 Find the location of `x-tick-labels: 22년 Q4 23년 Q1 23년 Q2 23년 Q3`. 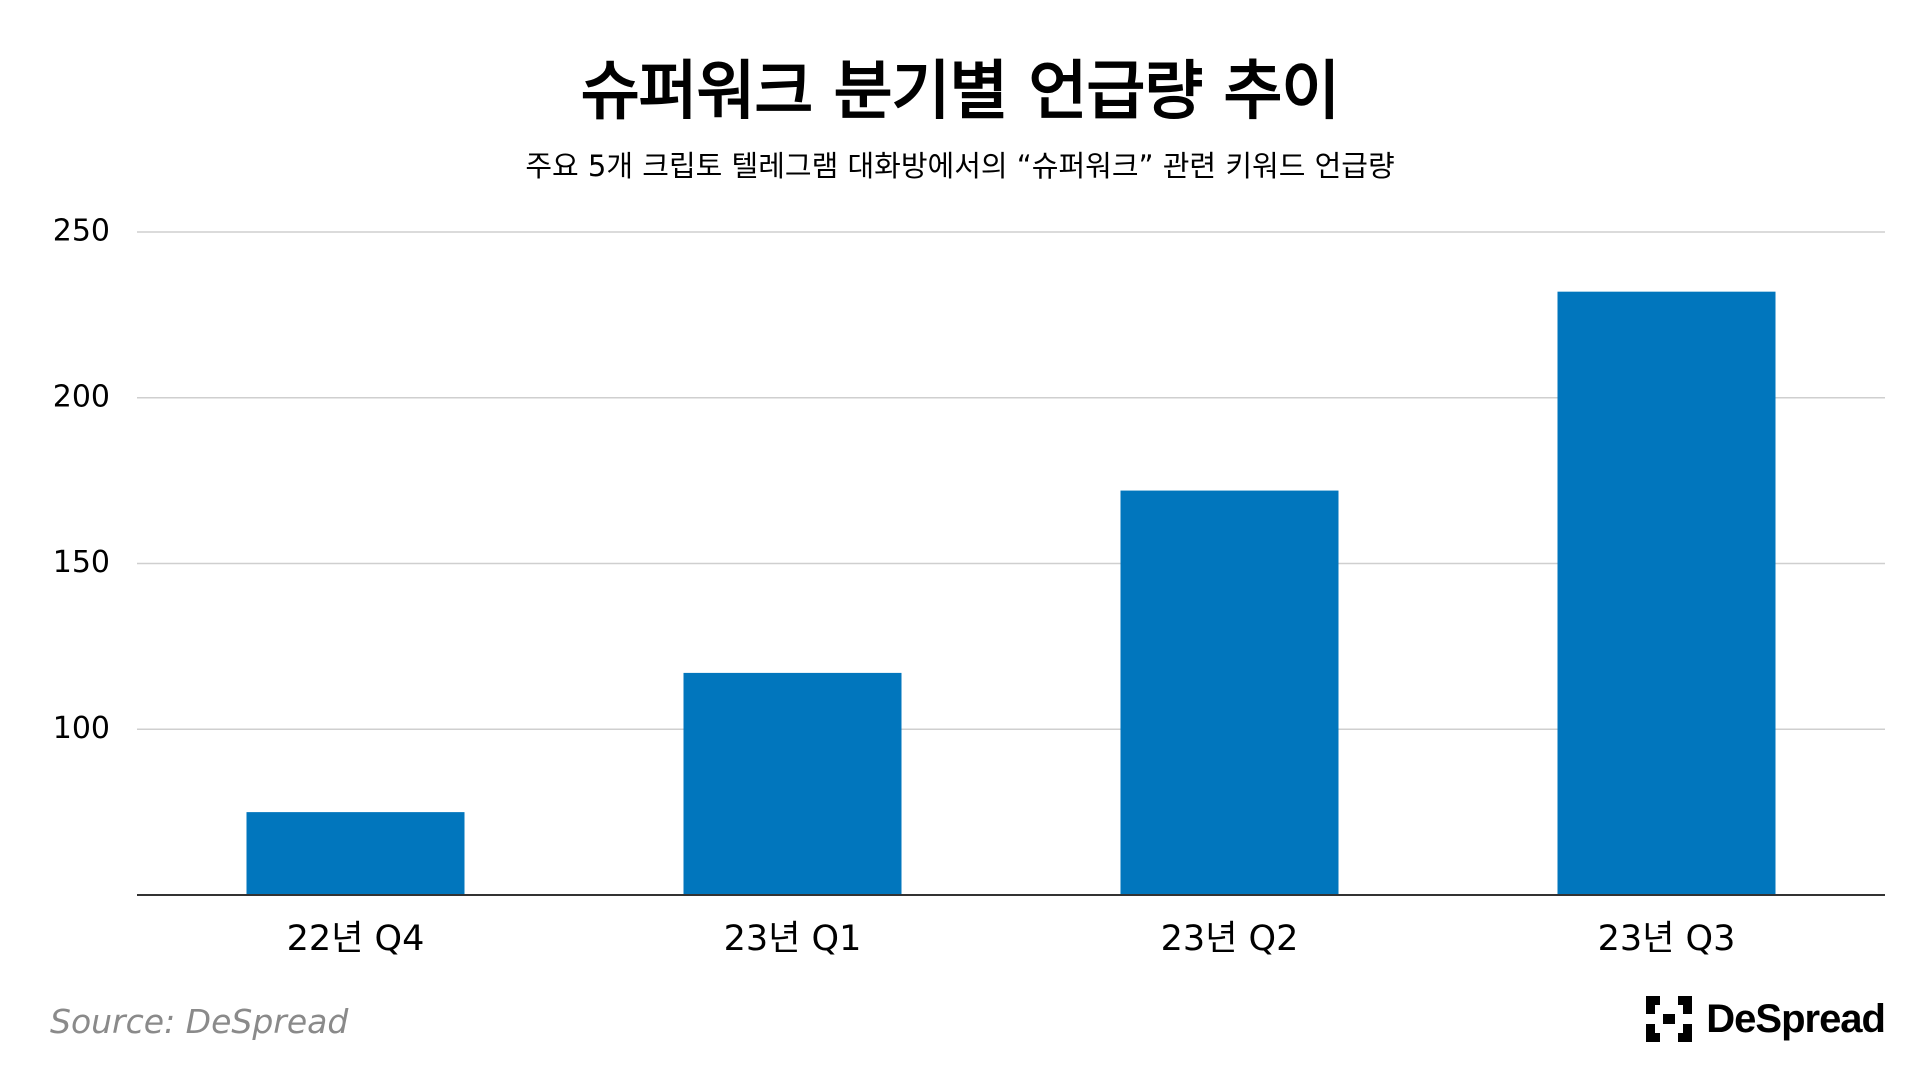

x-tick-labels: 22년 Q4 23년 Q1 23년 Q2 23년 Q3 is located at coordinates (1011, 939).